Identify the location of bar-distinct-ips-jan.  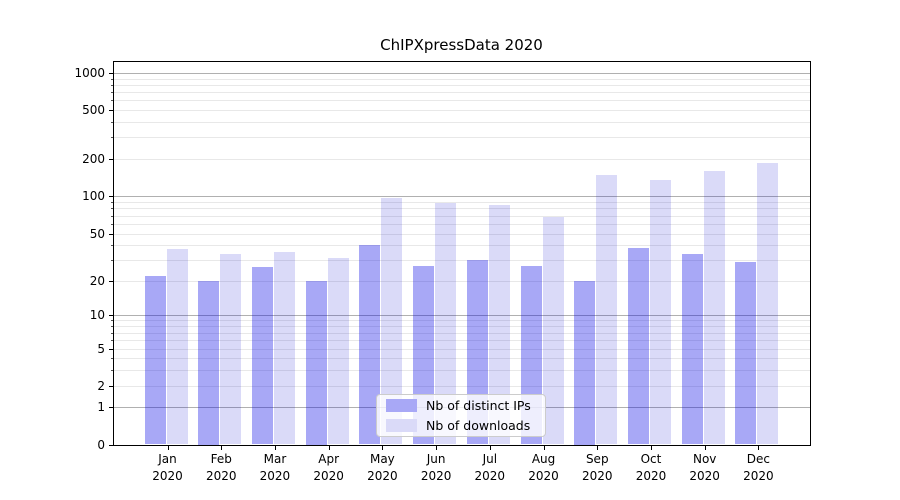
(155, 360).